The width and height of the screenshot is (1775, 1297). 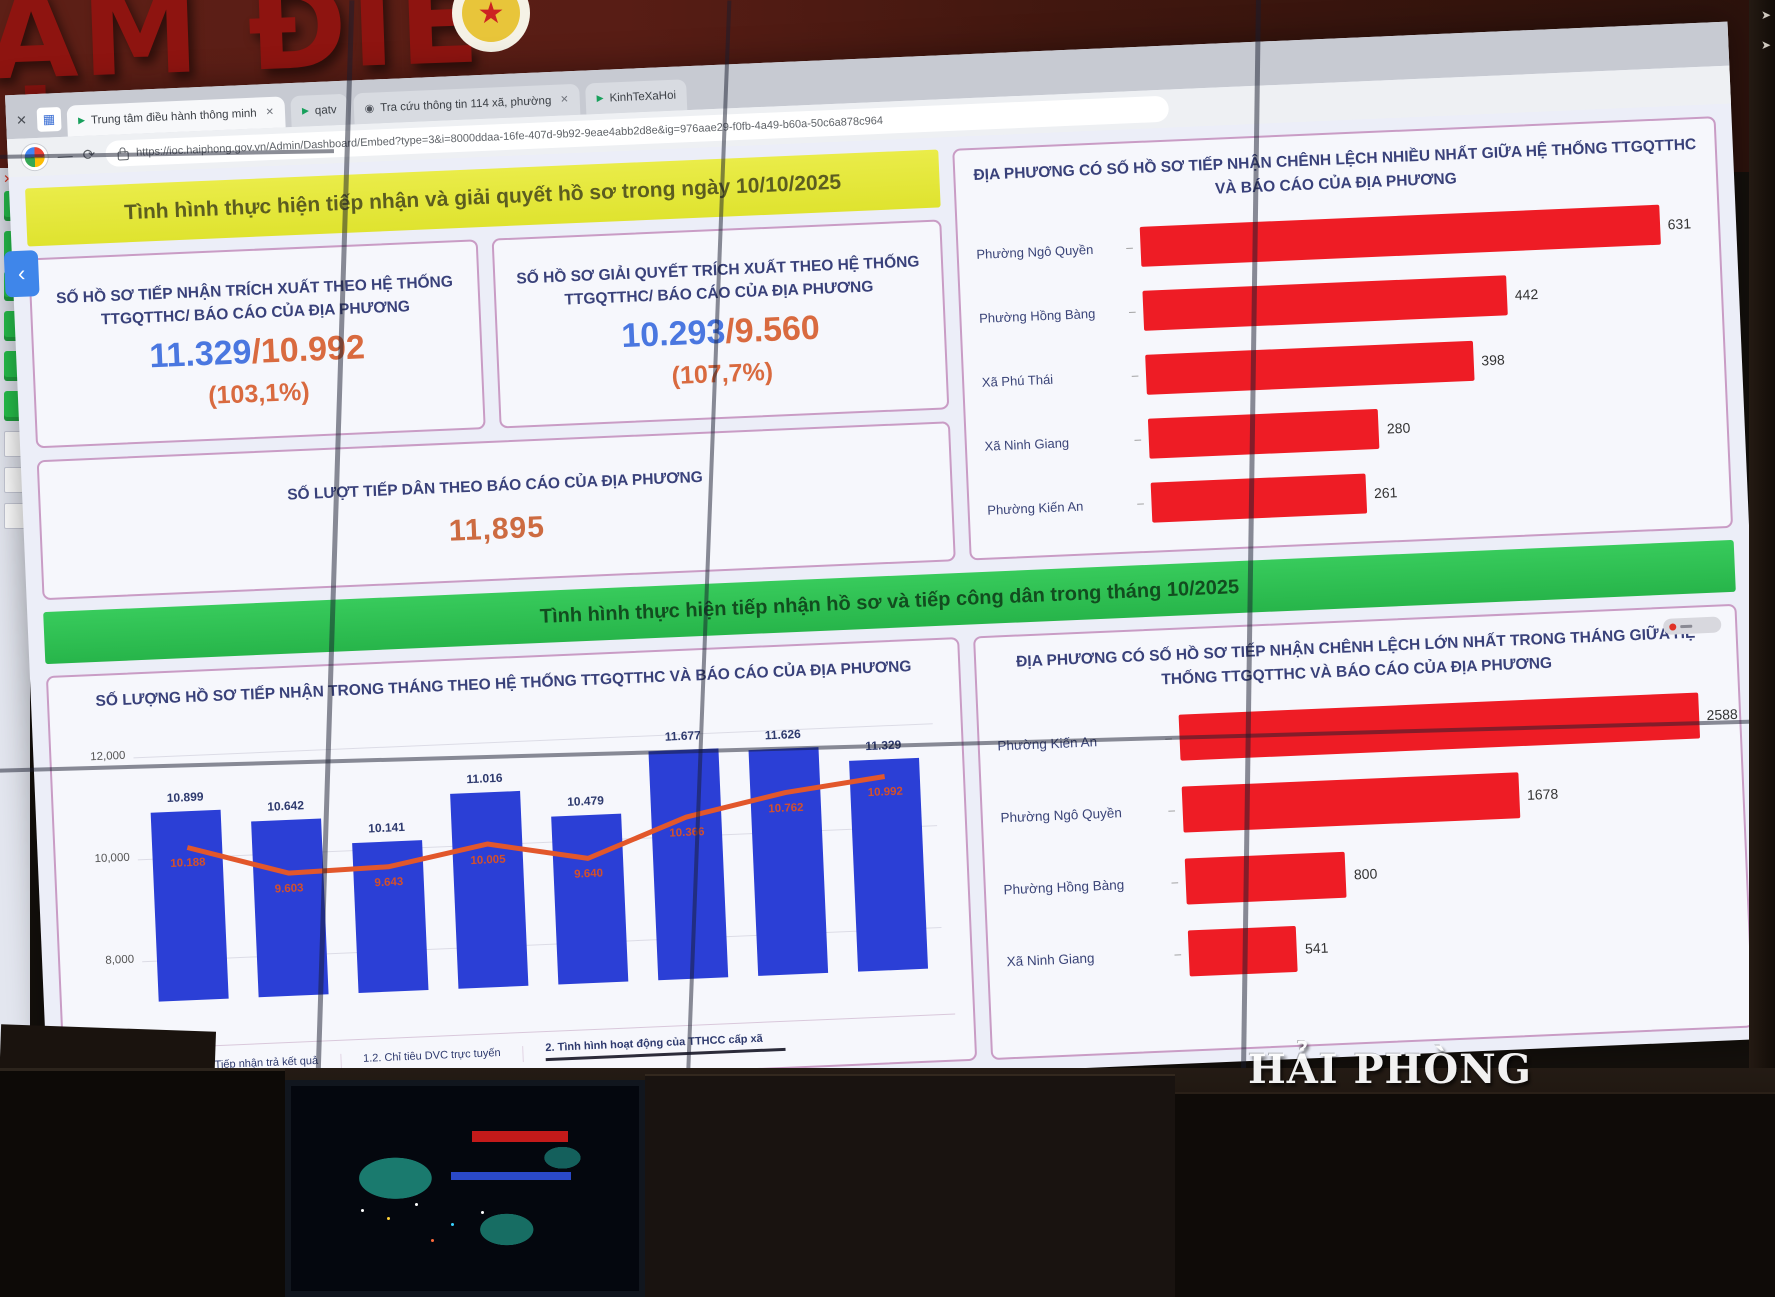 What do you see at coordinates (120, 960) in the screenshot?
I see `y-tick-label: 8,000` at bounding box center [120, 960].